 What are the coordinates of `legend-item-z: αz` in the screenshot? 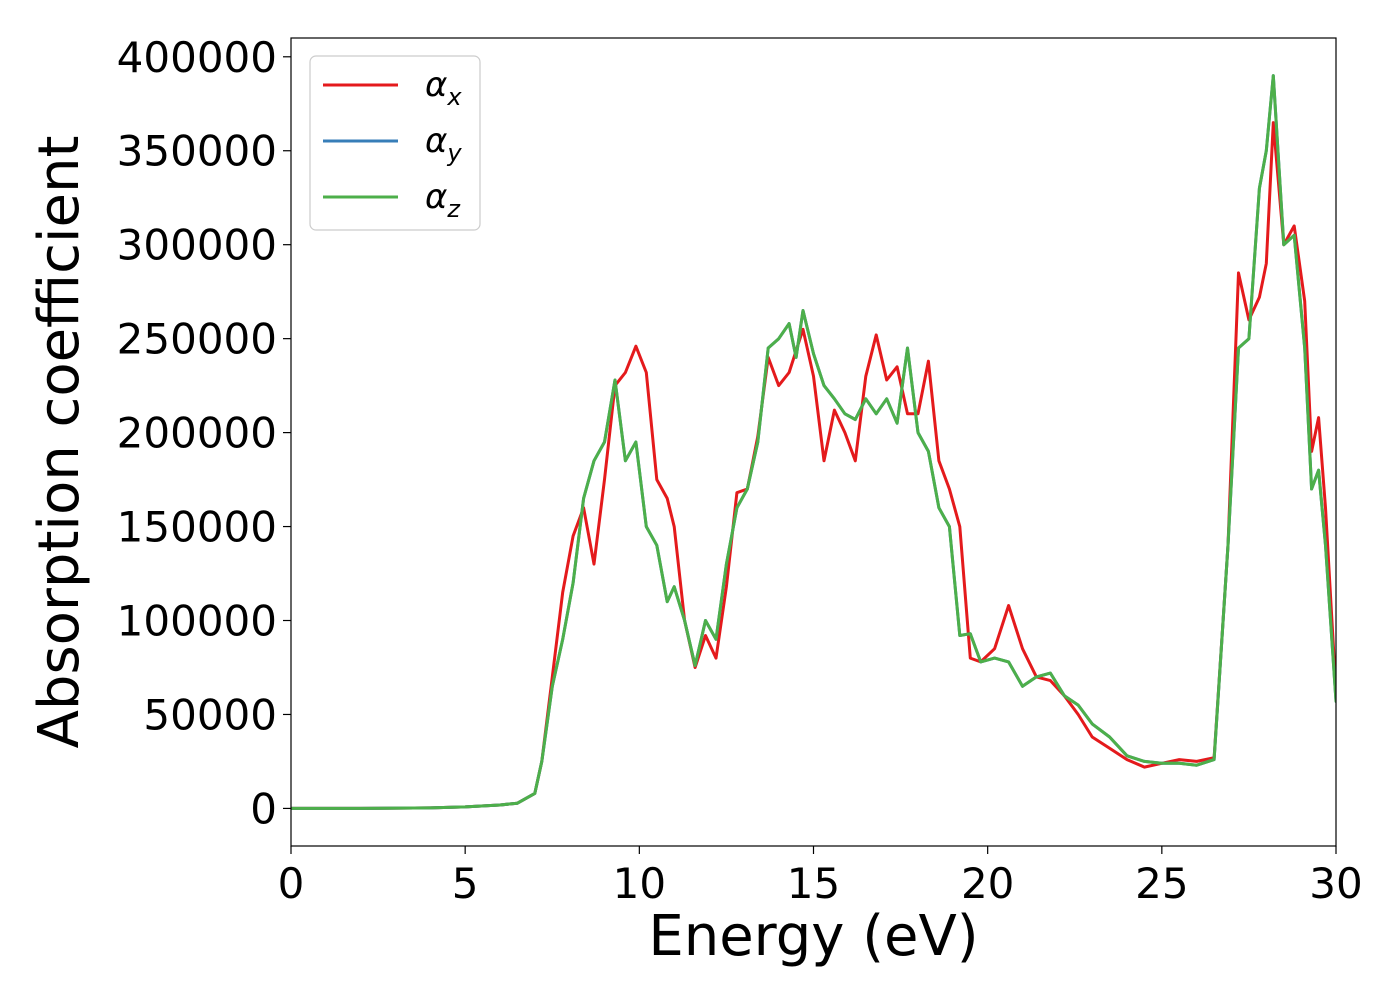 It's located at (392, 200).